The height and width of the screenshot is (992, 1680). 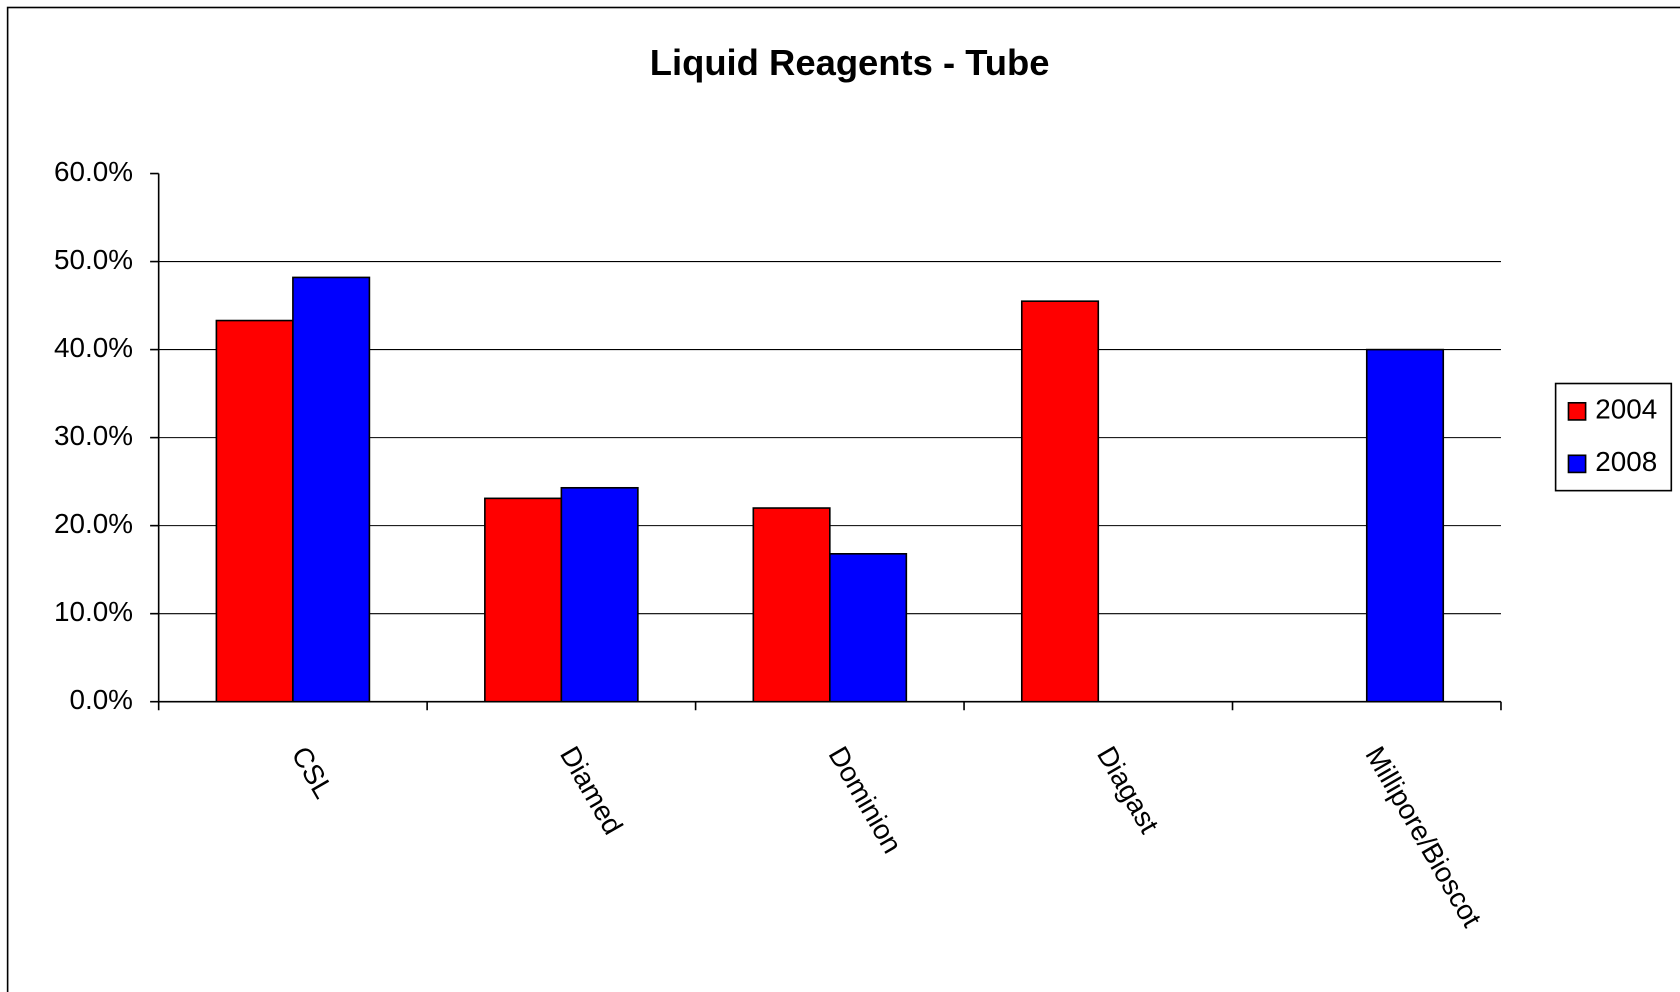 What do you see at coordinates (93, 259) in the screenshot?
I see `y-tick-label: 50.0%` at bounding box center [93, 259].